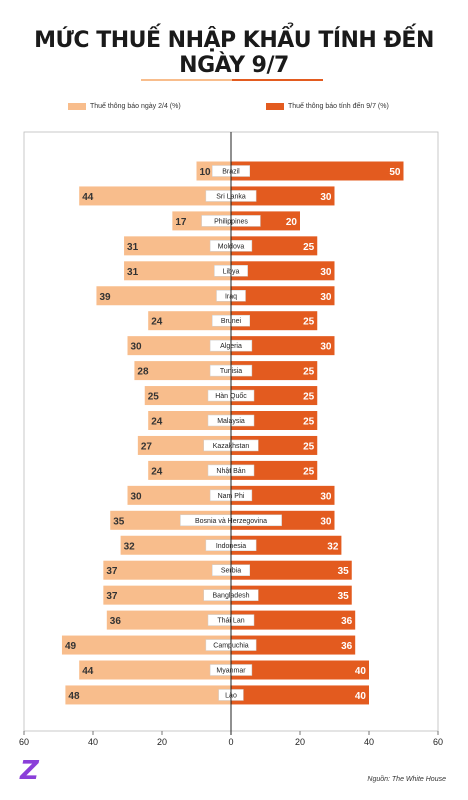 The image size is (468, 800). Describe the element at coordinates (130, 546) in the screenshot. I see `value-label-left: 32` at that location.